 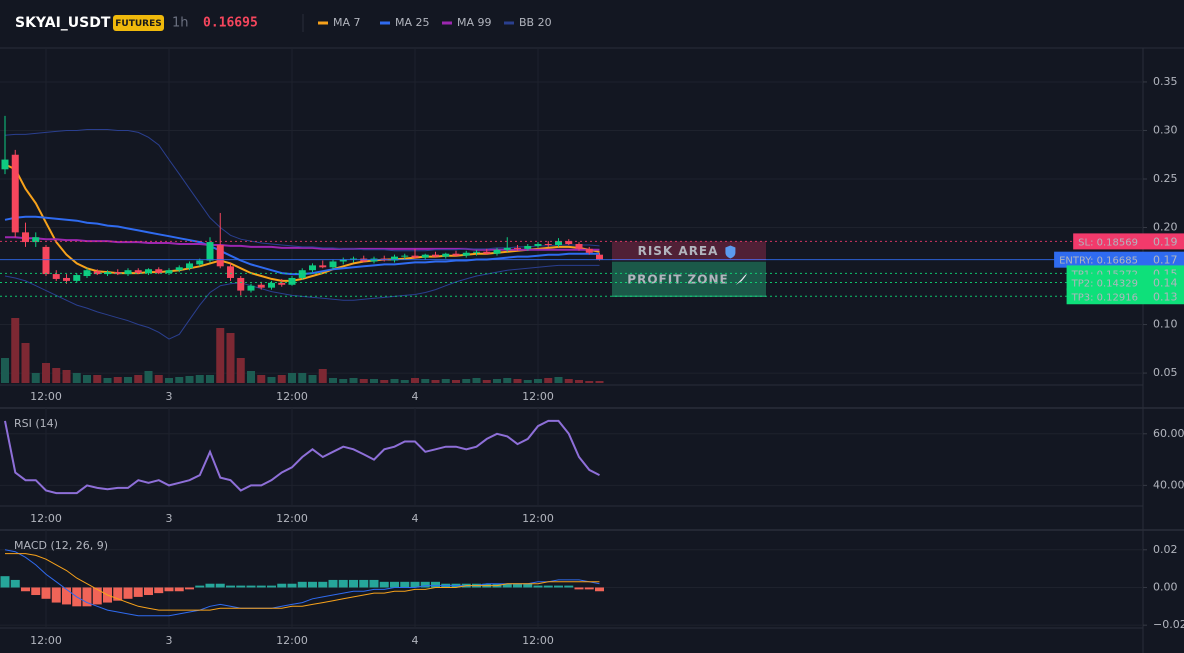 What do you see at coordinates (302, 457) in the screenshot?
I see `rsi-line` at bounding box center [302, 457].